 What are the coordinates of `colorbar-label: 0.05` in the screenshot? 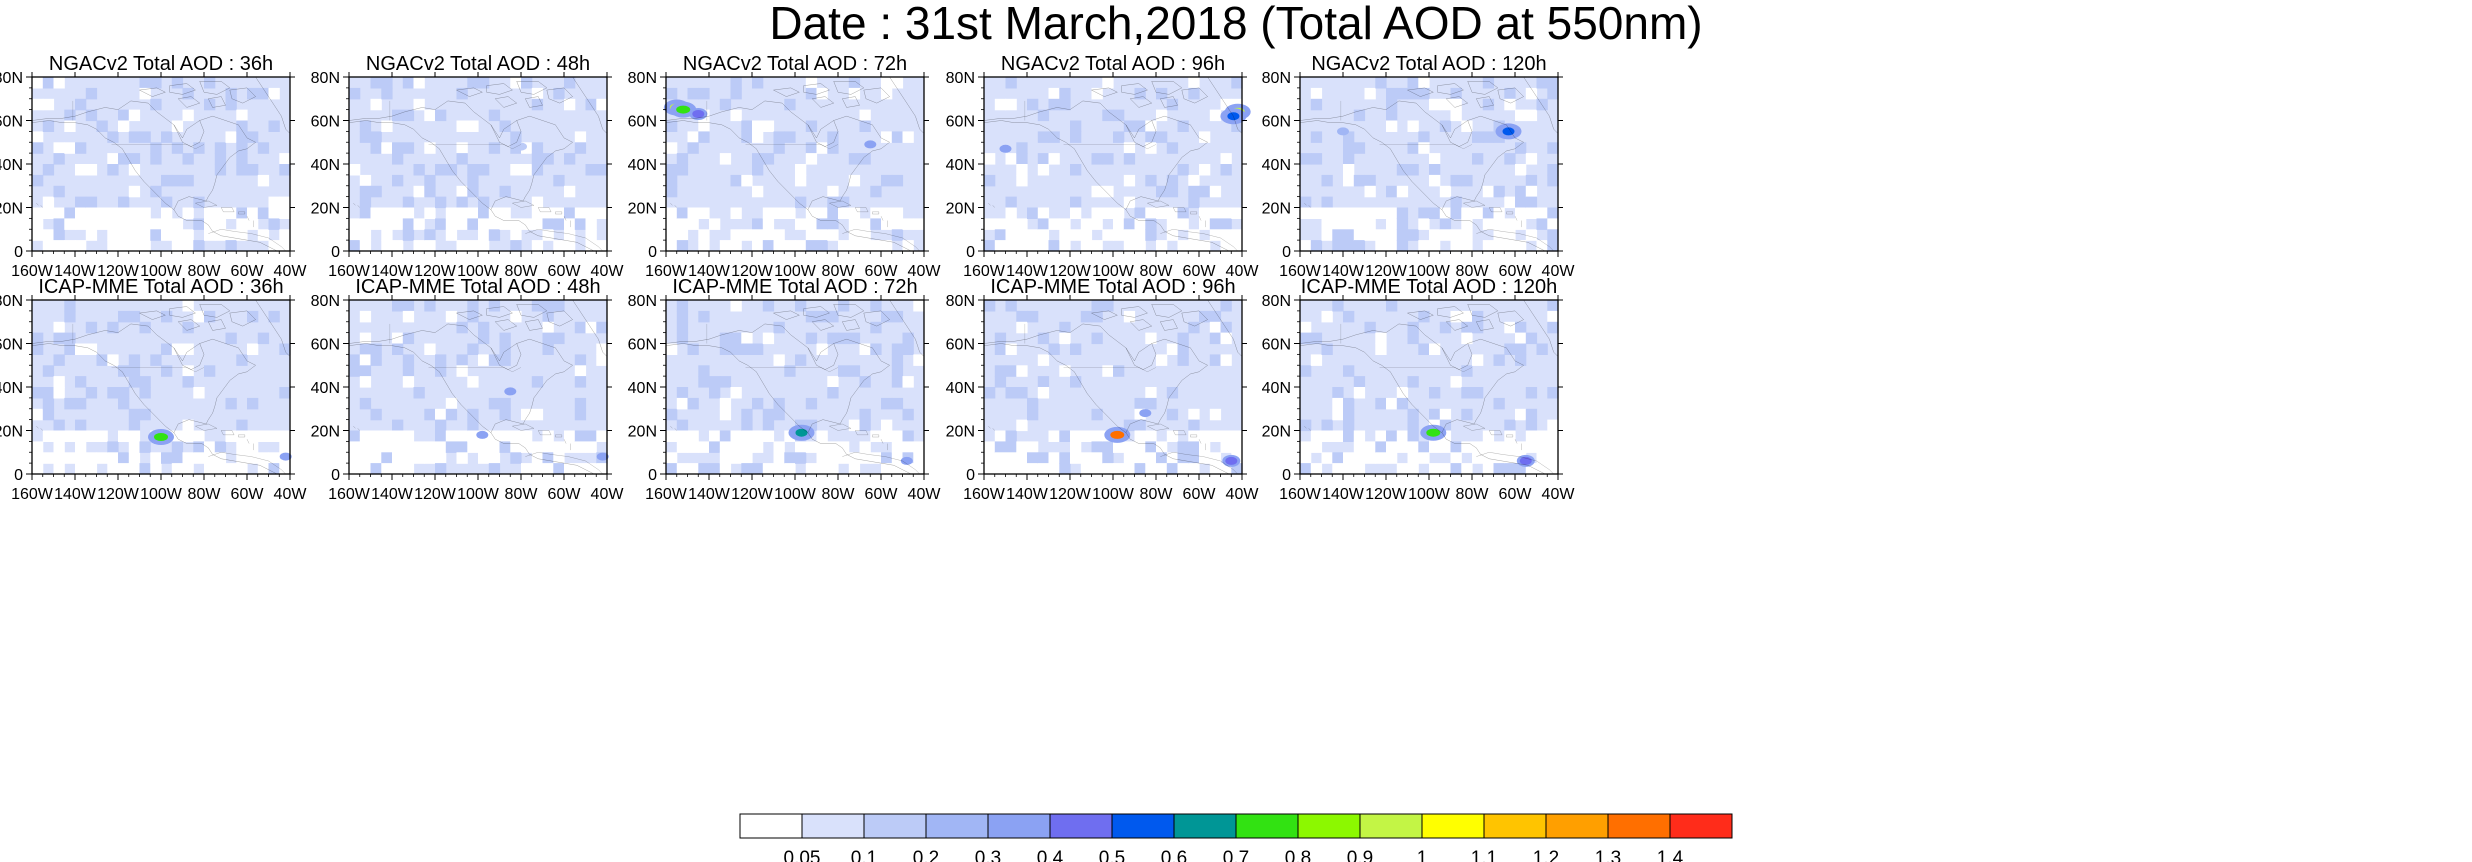 It's located at (802, 855).